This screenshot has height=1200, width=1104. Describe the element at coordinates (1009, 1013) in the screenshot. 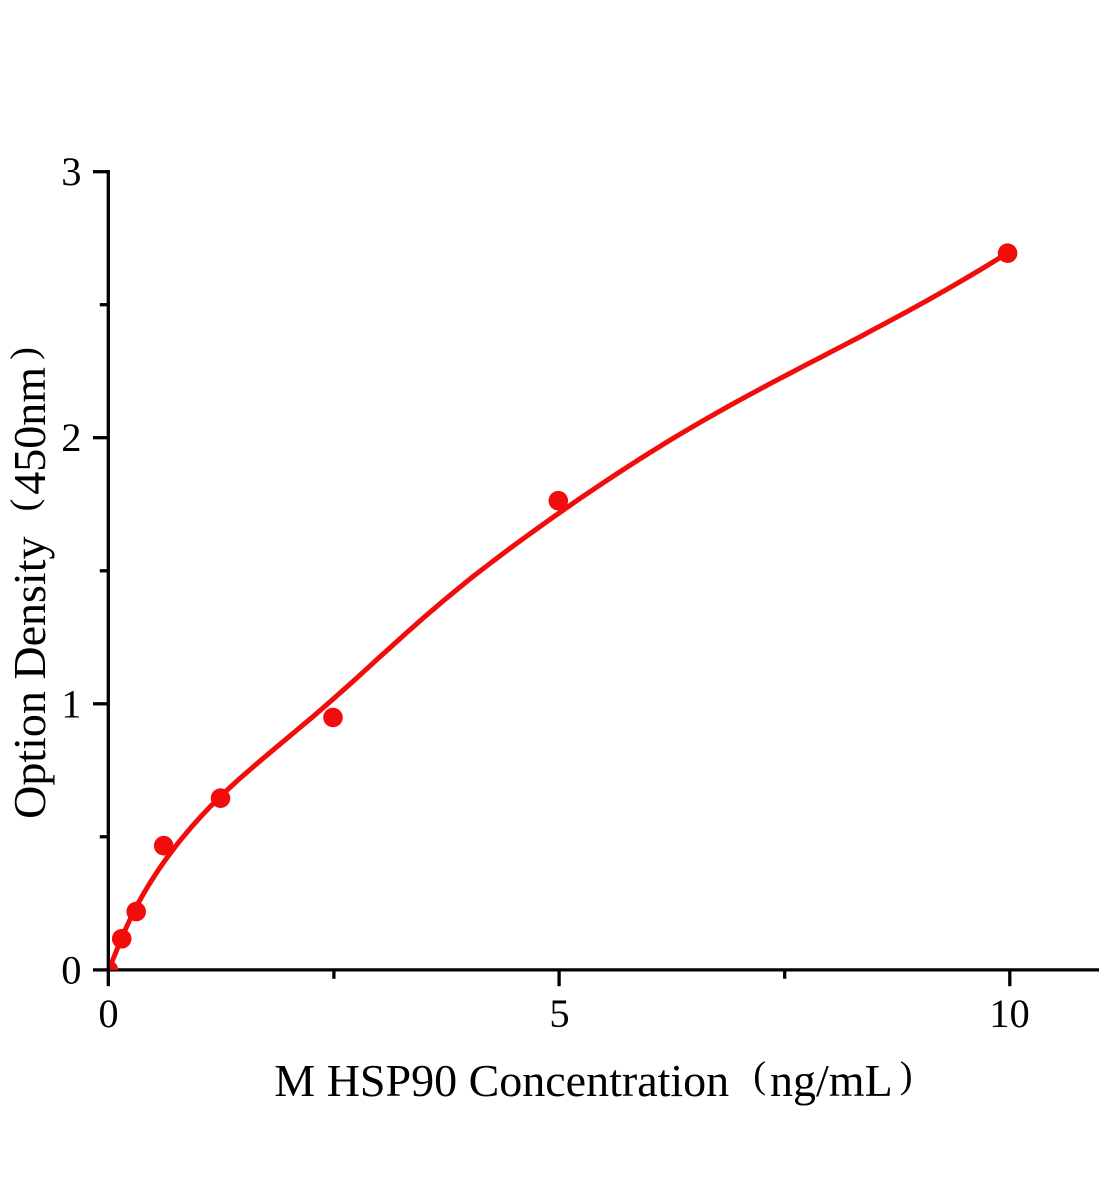

I see `svg-text: 10` at that location.